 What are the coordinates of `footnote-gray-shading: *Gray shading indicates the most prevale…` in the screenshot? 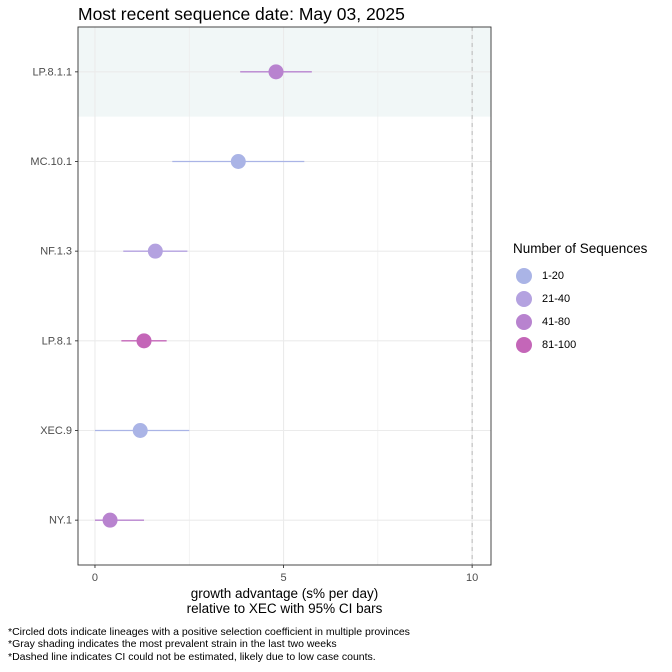 It's located at (172, 644).